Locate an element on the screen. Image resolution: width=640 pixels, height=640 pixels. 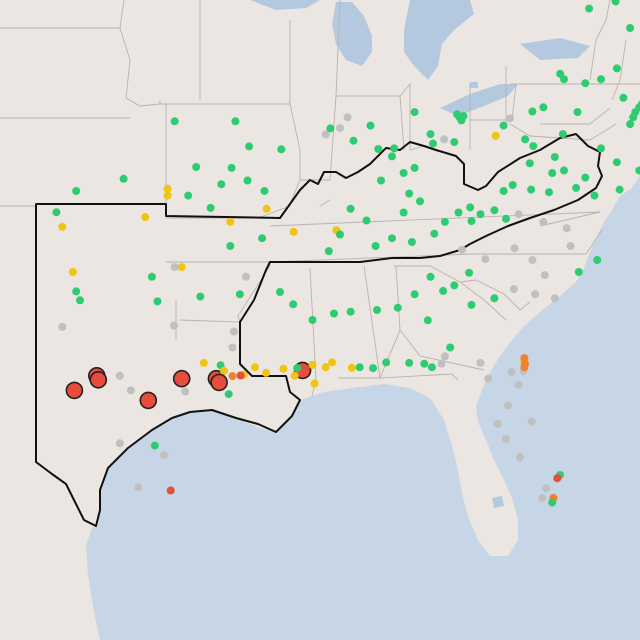
marker-unhealthy-sensitive is located at coordinates (232, 376).